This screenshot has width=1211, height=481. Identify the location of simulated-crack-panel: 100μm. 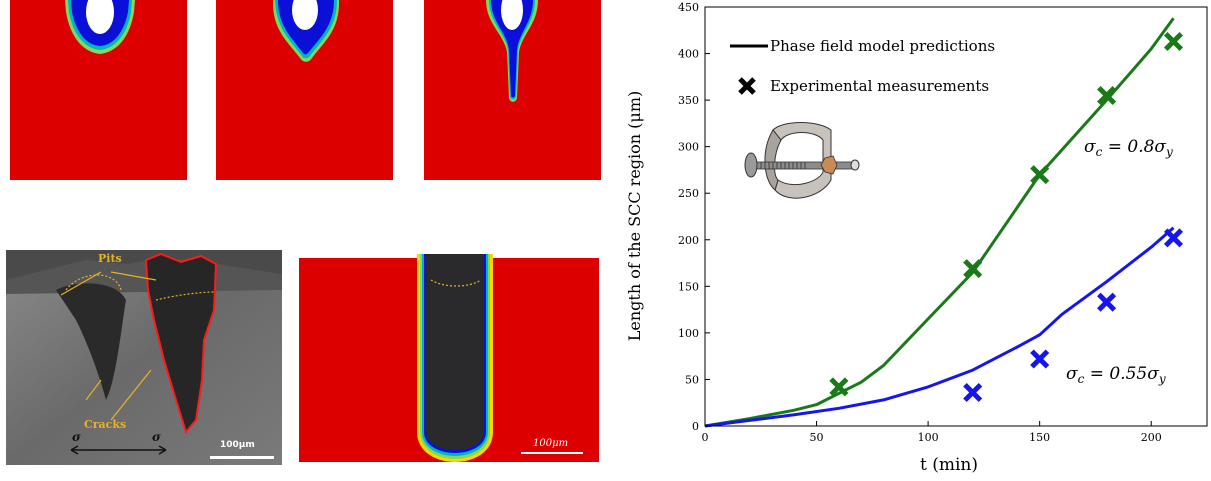
(449, 358).